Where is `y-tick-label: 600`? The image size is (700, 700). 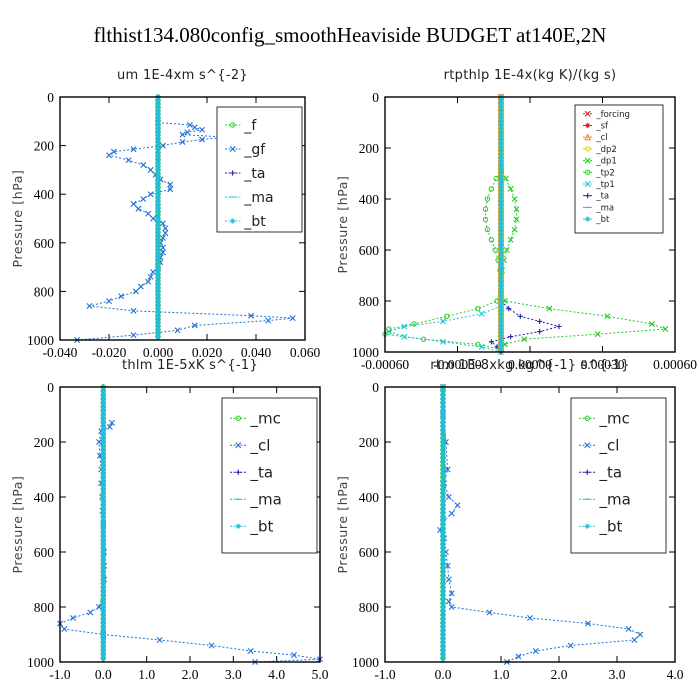
y-tick-label: 600 is located at coordinates (44, 243).